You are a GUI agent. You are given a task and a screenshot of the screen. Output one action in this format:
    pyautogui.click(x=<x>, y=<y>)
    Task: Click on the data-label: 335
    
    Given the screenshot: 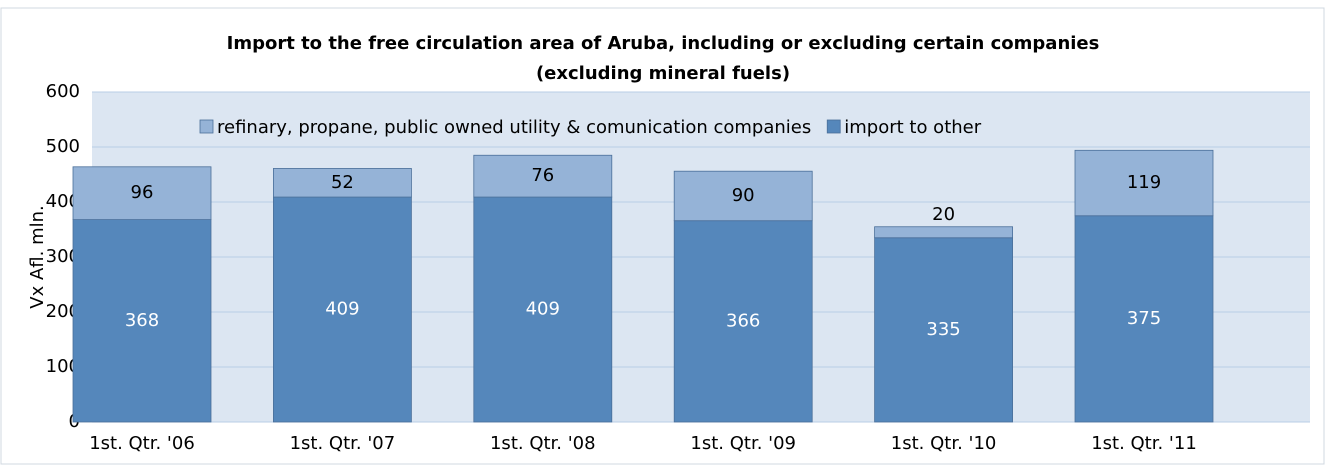 What is the action you would take?
    pyautogui.click(x=943, y=329)
    